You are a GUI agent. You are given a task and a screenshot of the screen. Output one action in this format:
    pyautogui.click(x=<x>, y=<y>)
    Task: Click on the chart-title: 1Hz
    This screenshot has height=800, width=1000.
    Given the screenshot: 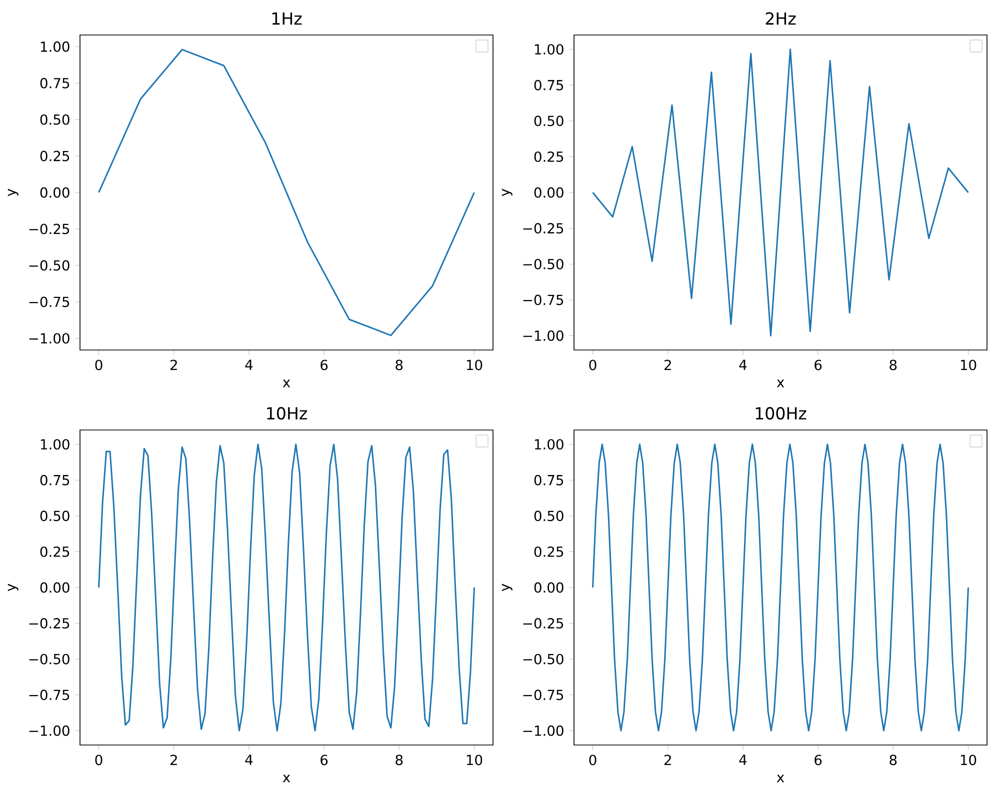 What is the action you would take?
    pyautogui.click(x=287, y=18)
    